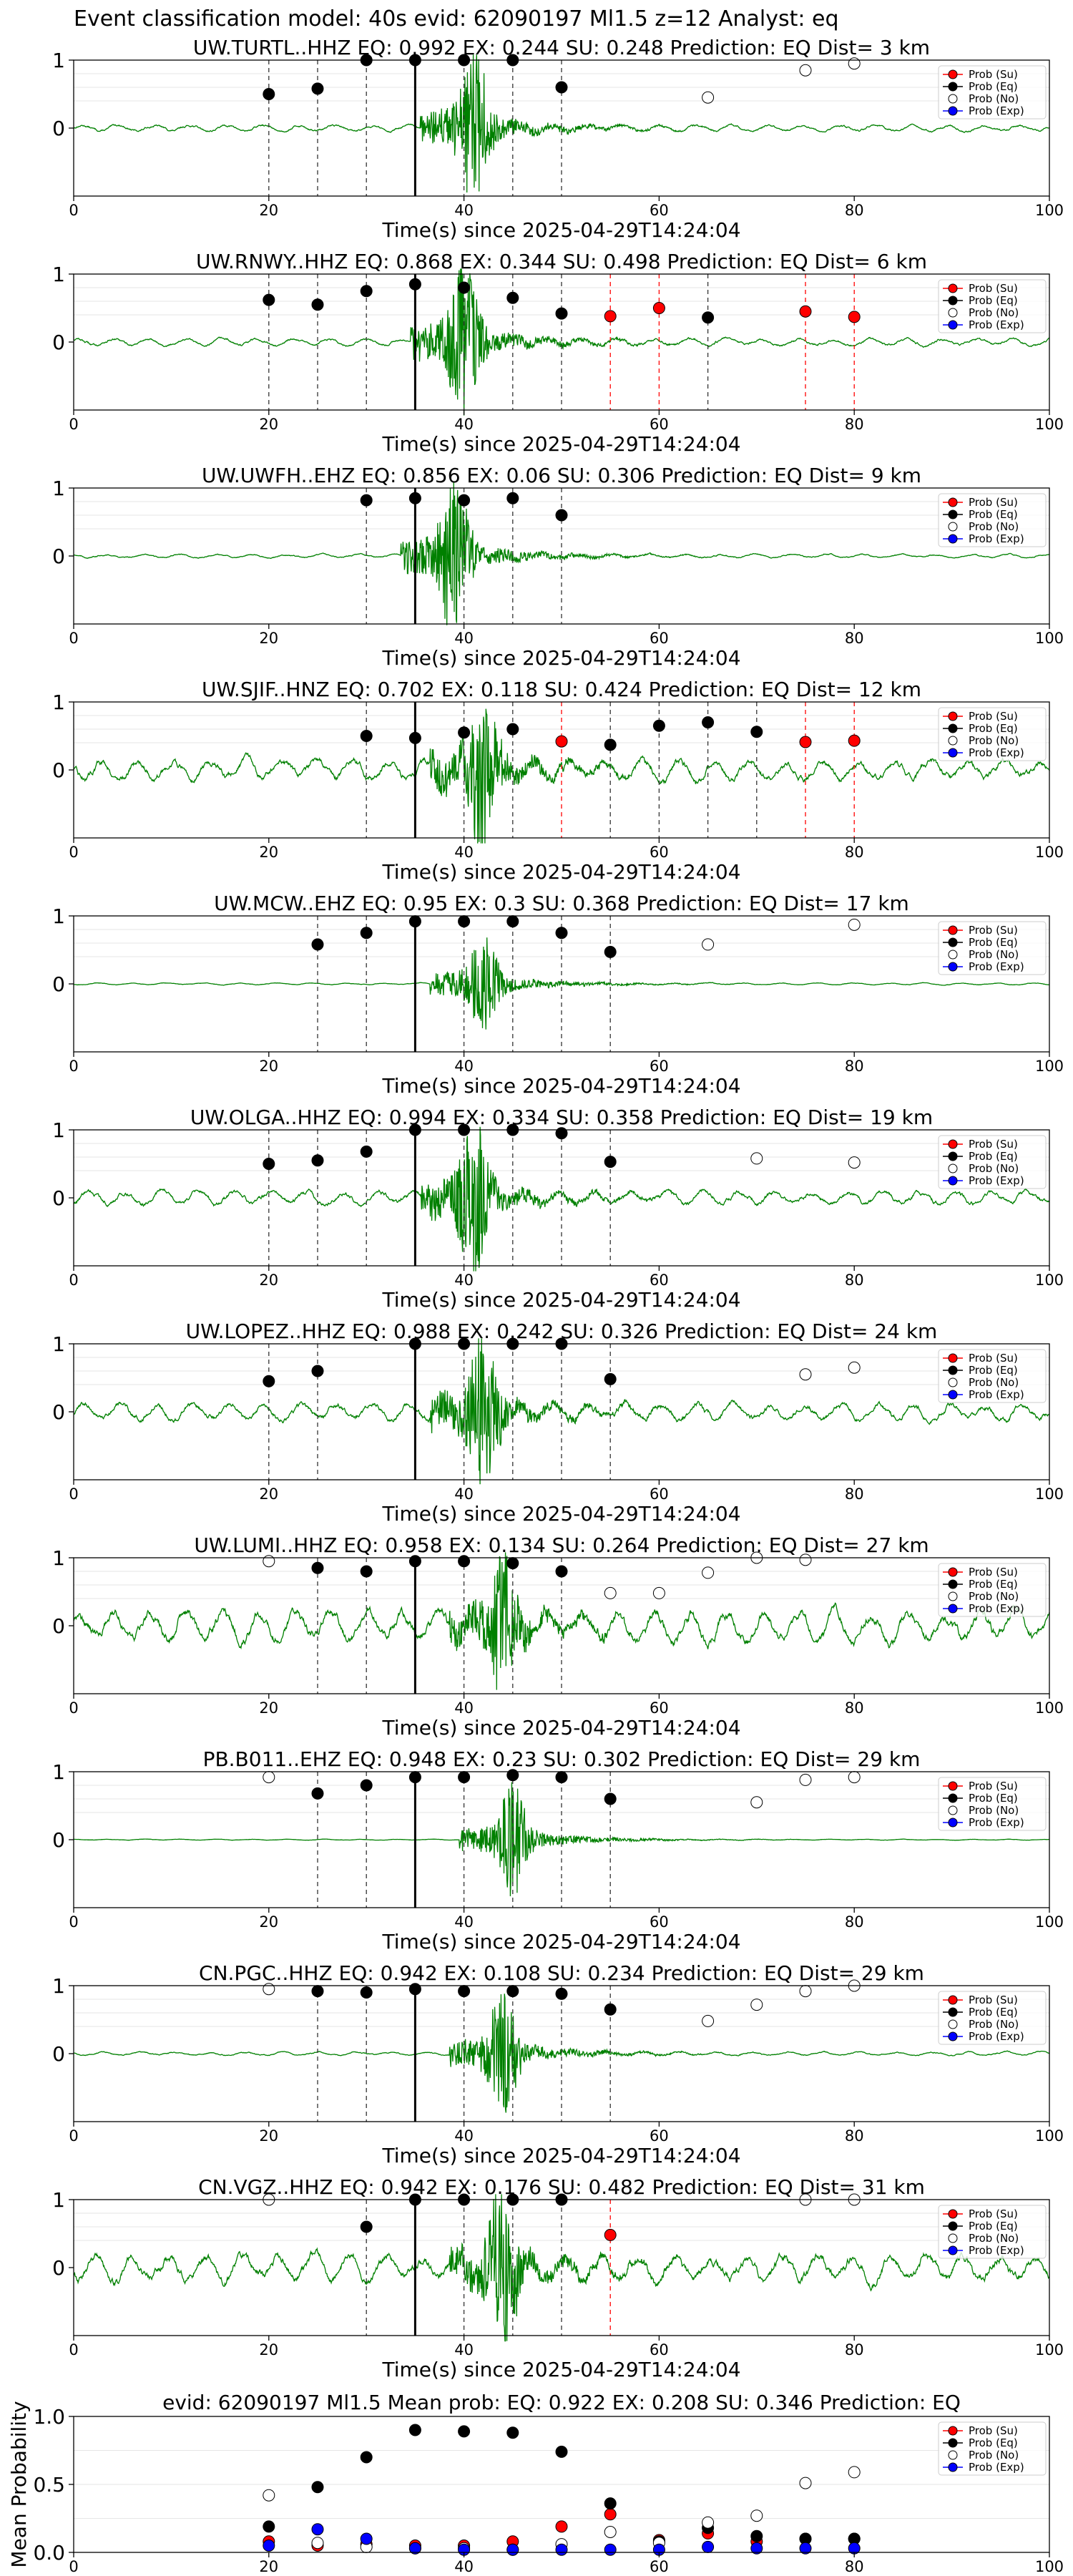  What do you see at coordinates (59, 2054) in the screenshot?
I see `y-tick-label: 0` at bounding box center [59, 2054].